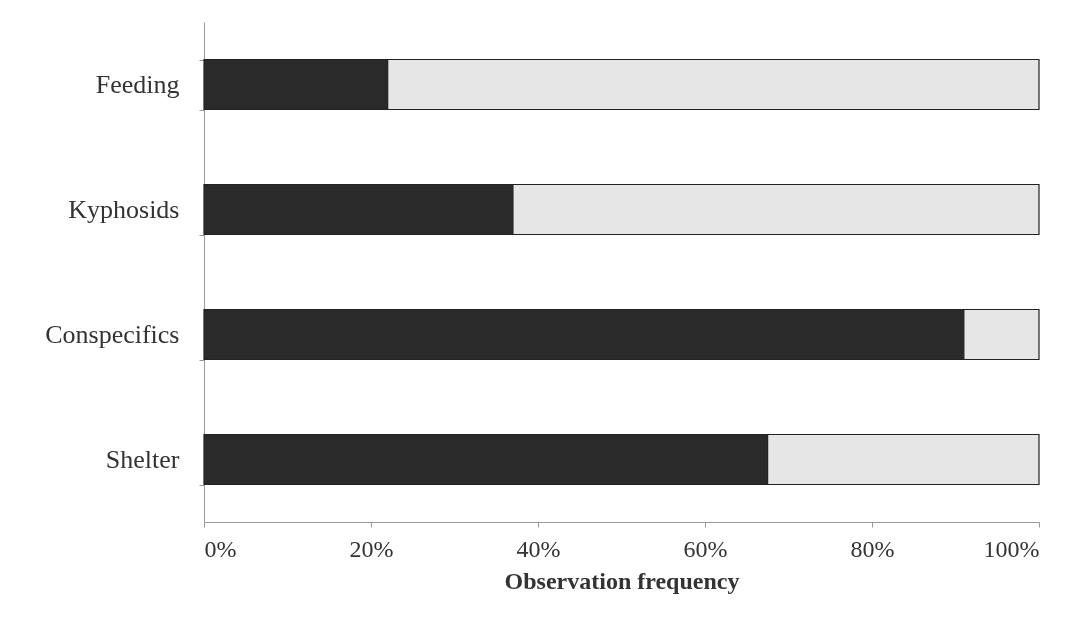 The height and width of the screenshot is (620, 1081). What do you see at coordinates (538, 548) in the screenshot?
I see `x-tick-label: 40%` at bounding box center [538, 548].